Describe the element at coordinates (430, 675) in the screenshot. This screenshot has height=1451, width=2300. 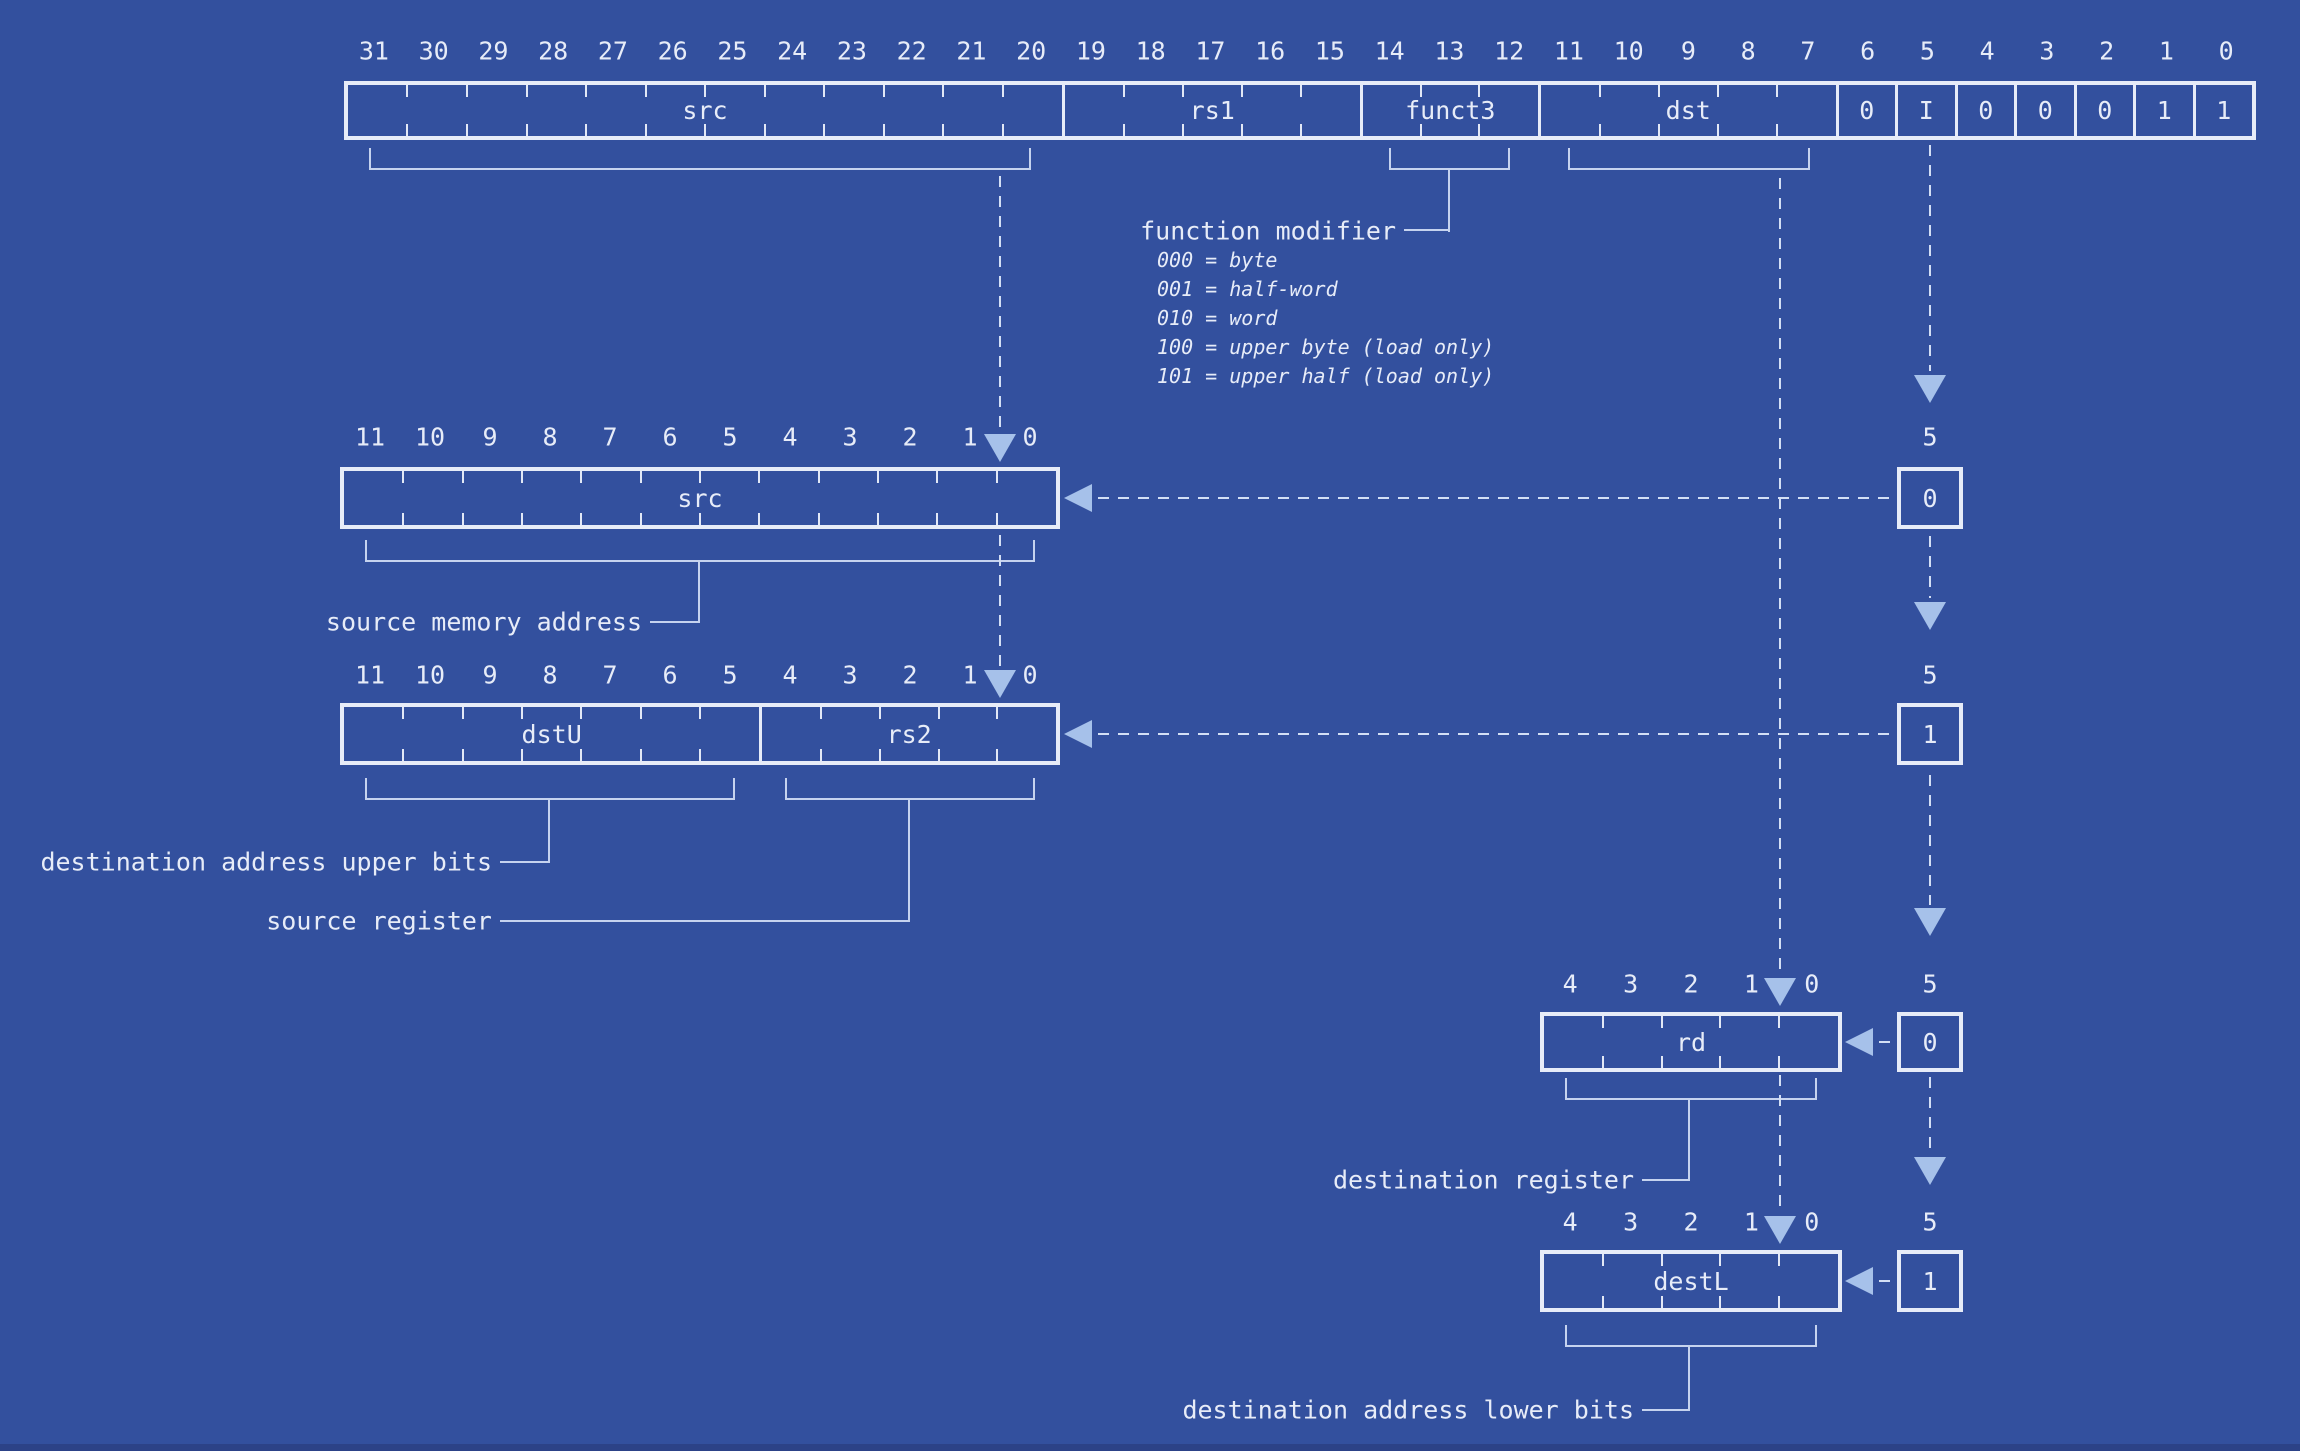
I see `bit-number: 10` at that location.